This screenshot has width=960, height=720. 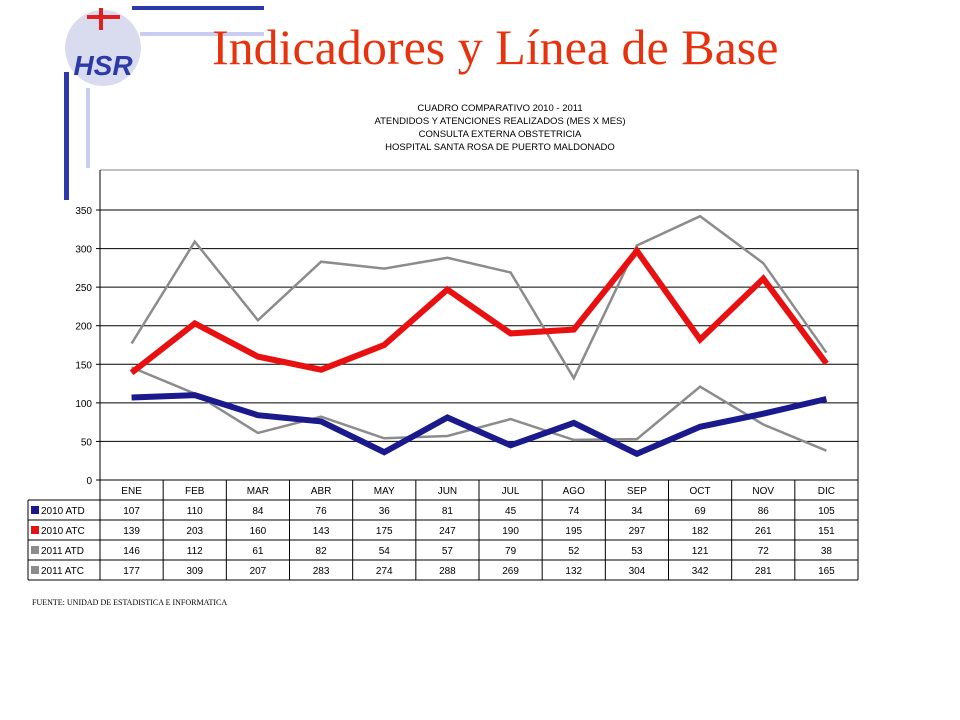 I want to click on data-table-value: 175, so click(x=384, y=531).